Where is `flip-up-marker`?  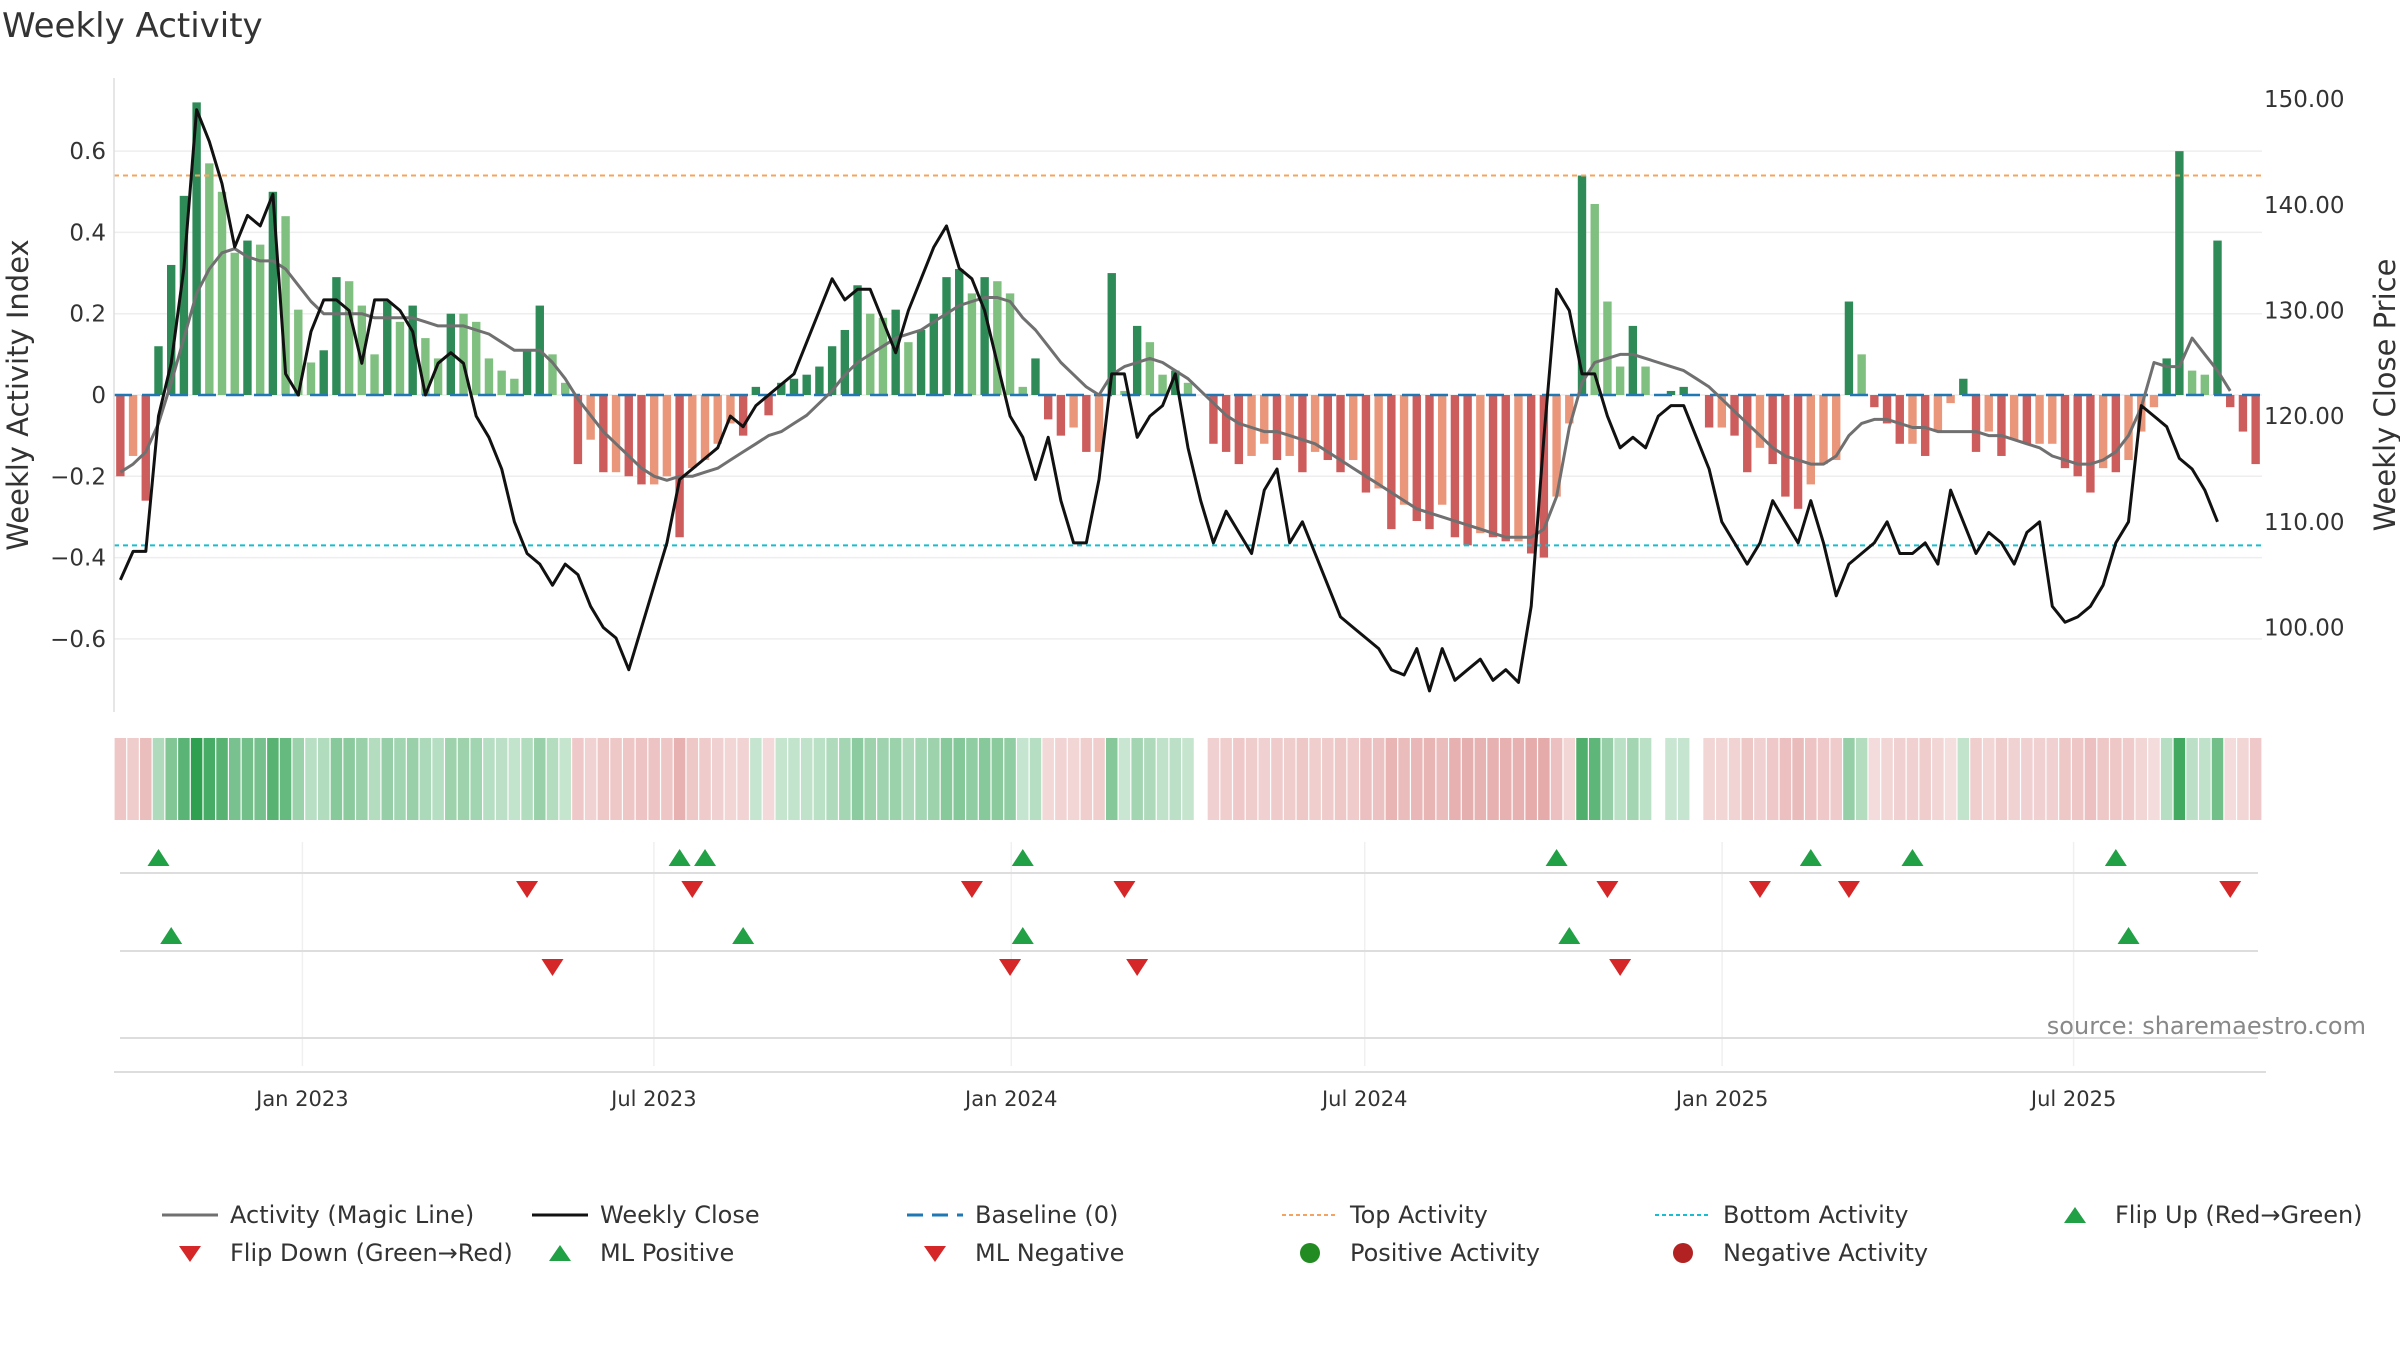 flip-up-marker is located at coordinates (2115, 857).